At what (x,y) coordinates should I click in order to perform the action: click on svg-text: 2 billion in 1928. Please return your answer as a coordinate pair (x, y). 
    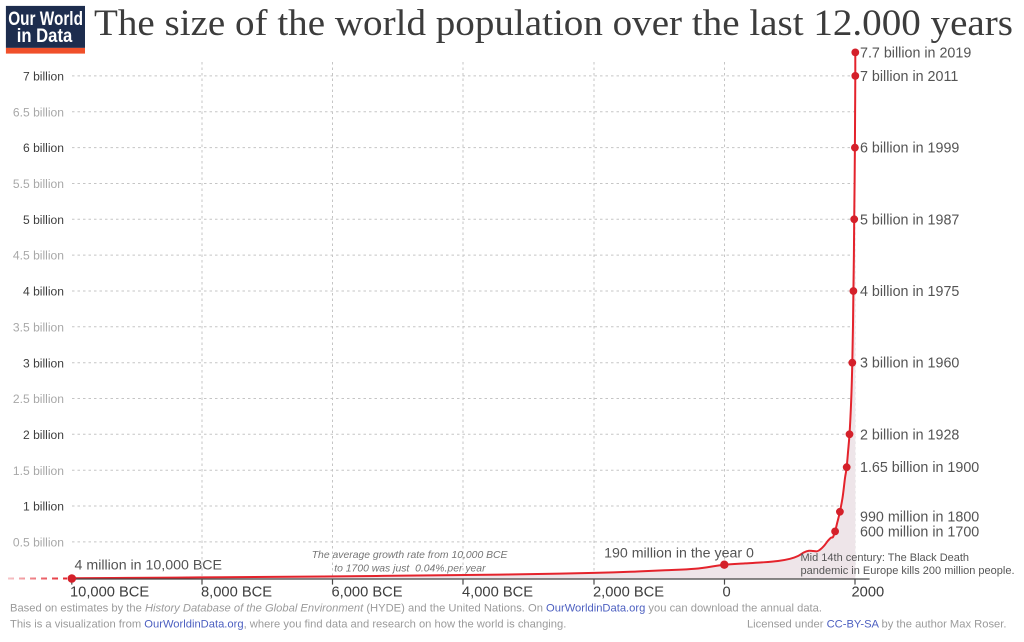
    Looking at the image, I should click on (909, 435).